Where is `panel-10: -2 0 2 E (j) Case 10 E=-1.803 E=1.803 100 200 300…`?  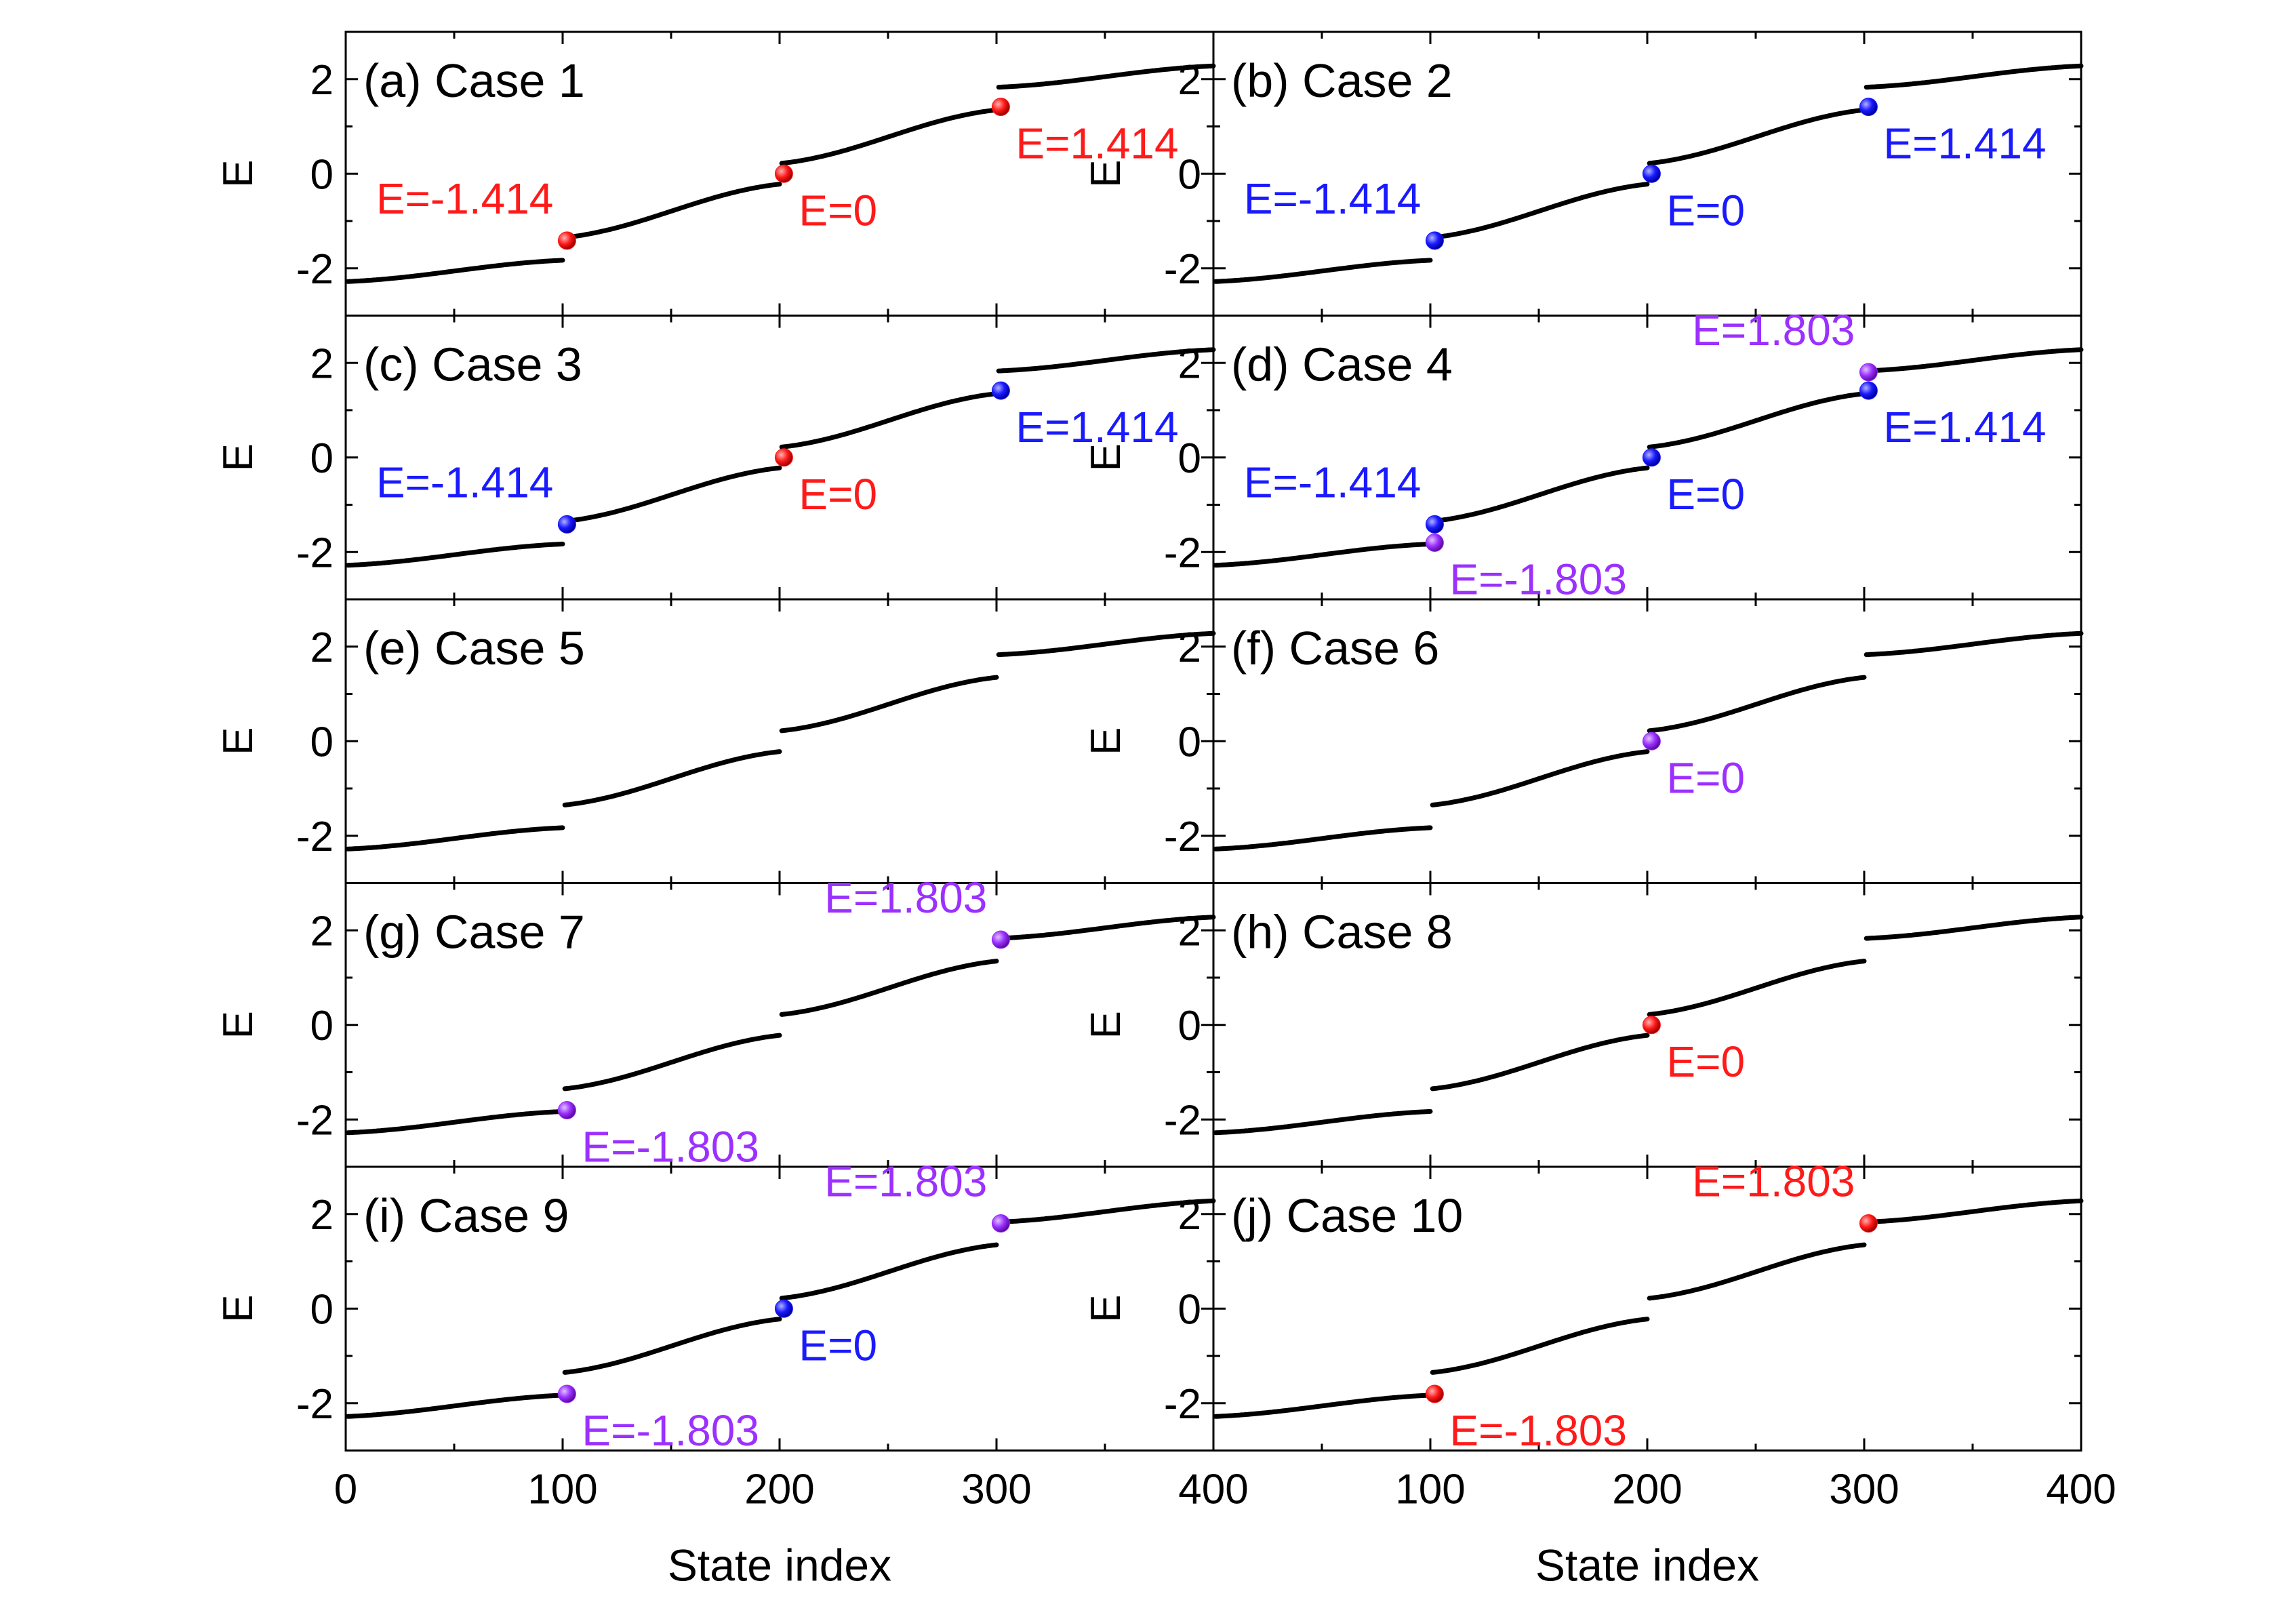
panel-10: -2 0 2 E (j) Case 10 E=-1.803 E=1.803 100 200 300… is located at coordinates (1599, 1373).